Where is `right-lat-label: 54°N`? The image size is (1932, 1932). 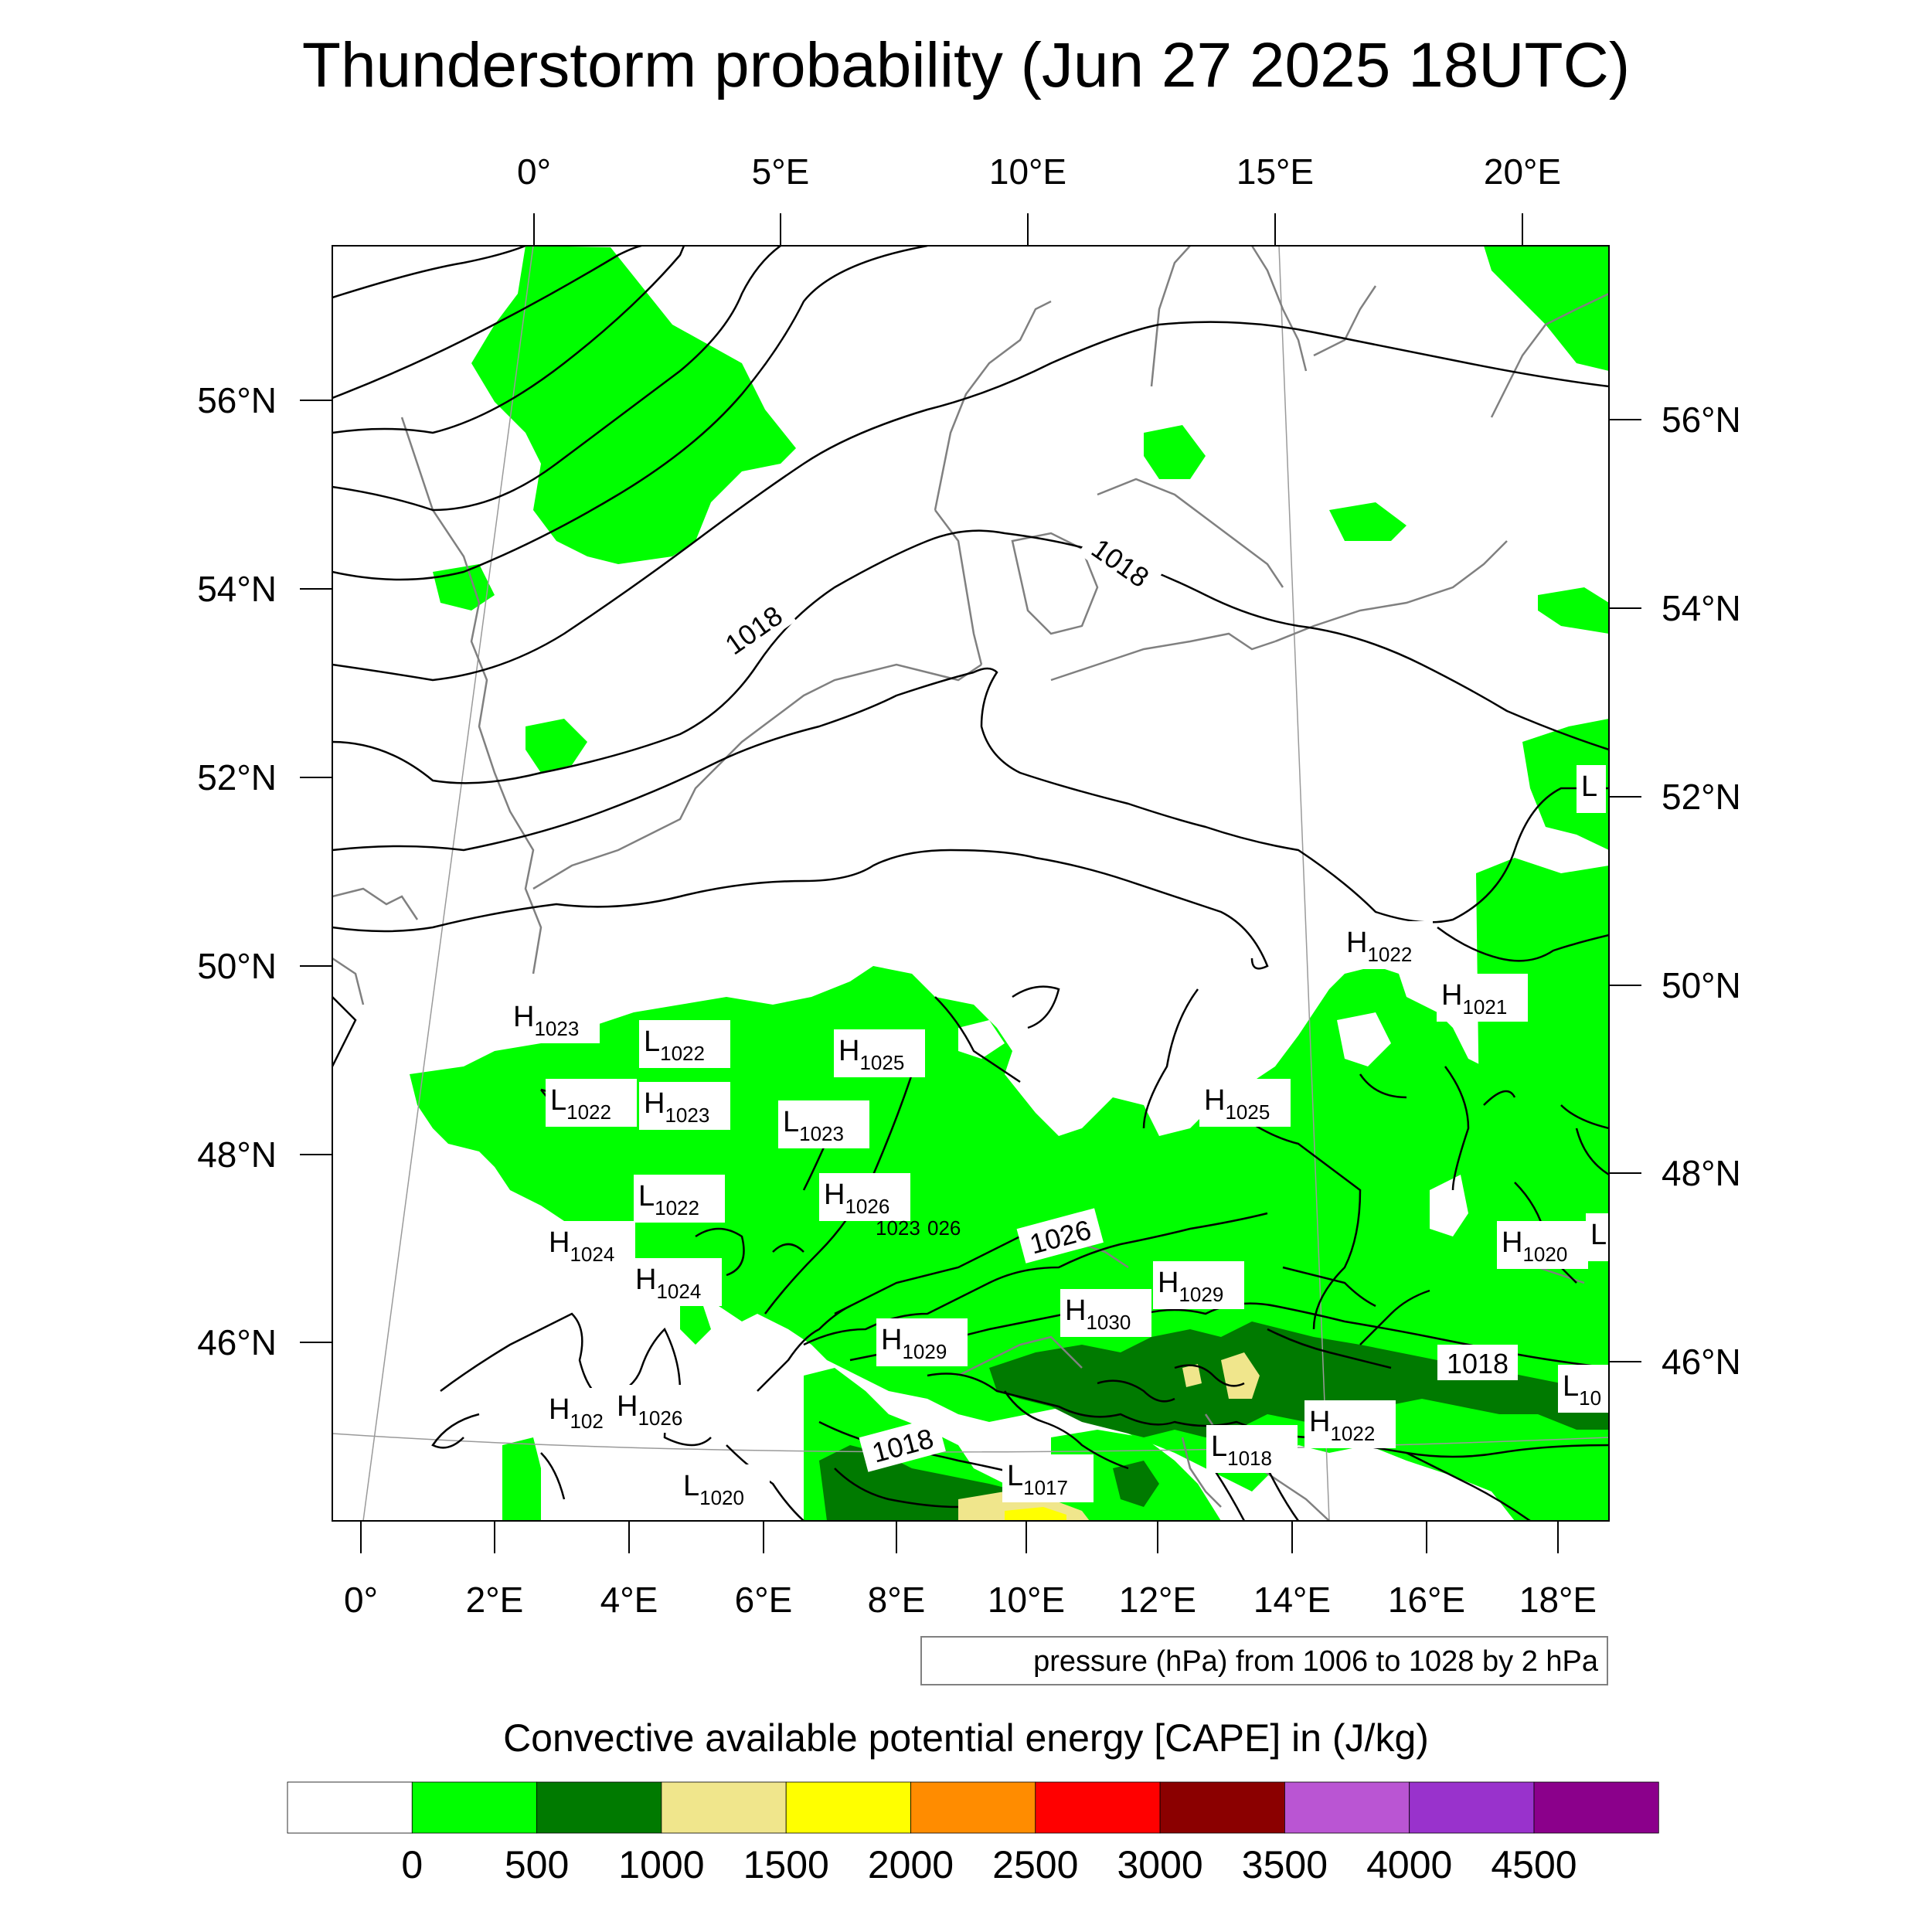 right-lat-label: 54°N is located at coordinates (1701, 608).